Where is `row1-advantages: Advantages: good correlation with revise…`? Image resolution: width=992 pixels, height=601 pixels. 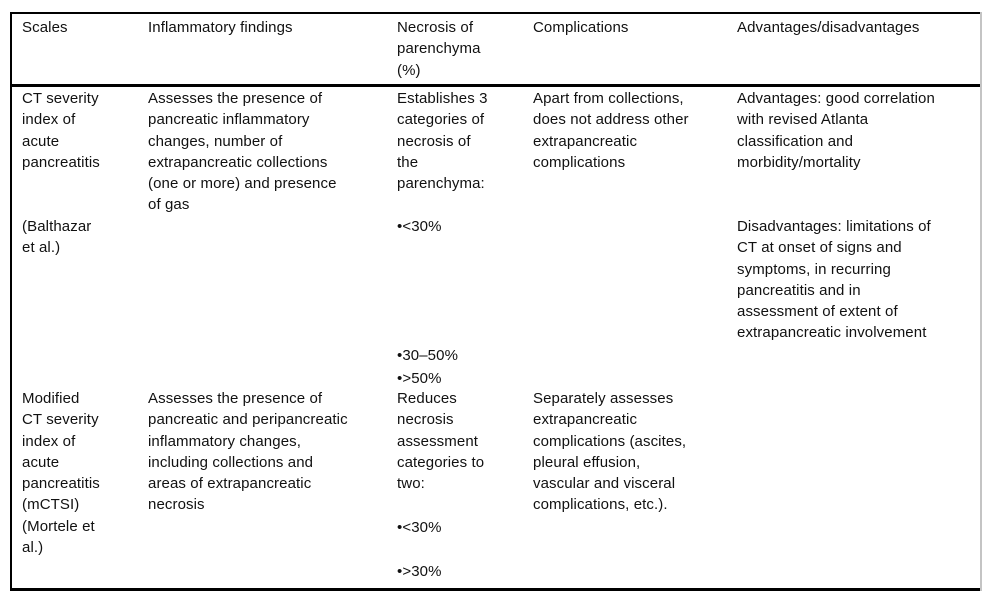 row1-advantages: Advantages: good correlation with revise… is located at coordinates (836, 130).